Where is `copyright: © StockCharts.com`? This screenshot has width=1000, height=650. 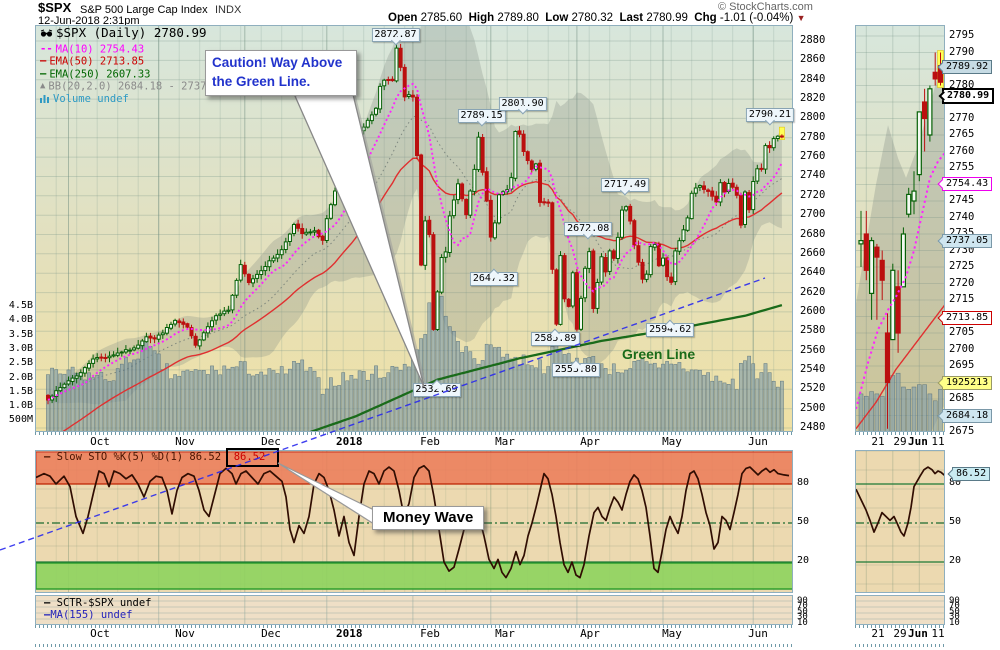
copyright: © StockCharts.com is located at coordinates (765, 7).